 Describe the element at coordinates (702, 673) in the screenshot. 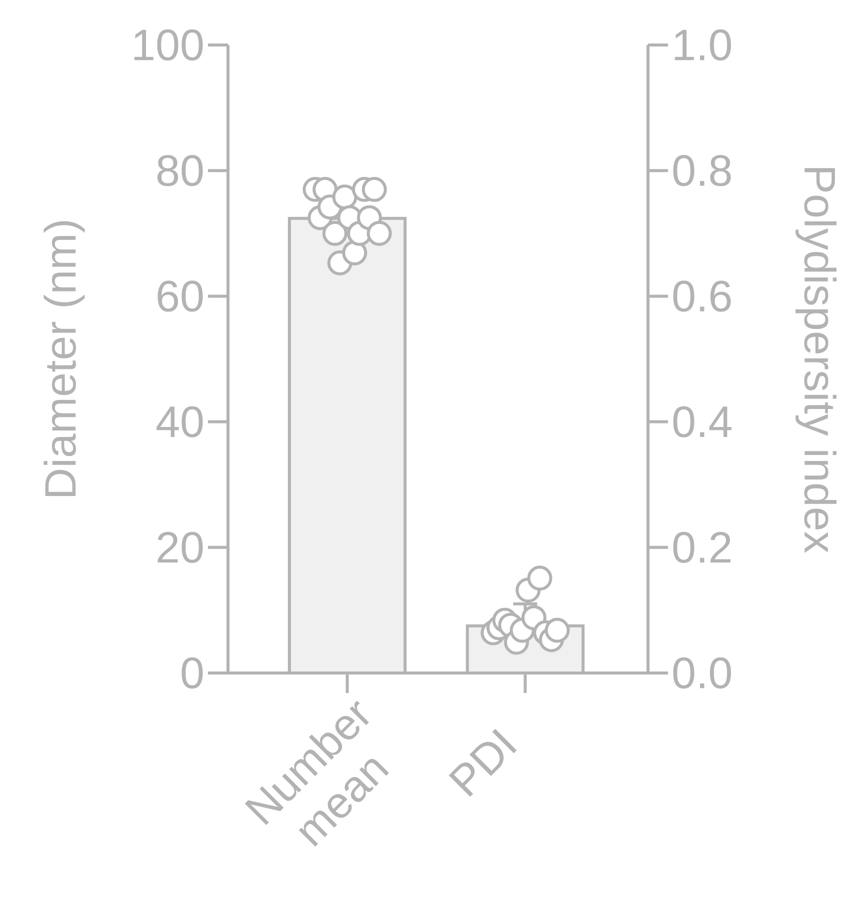

I see `y2-tick-label: 0.0` at that location.